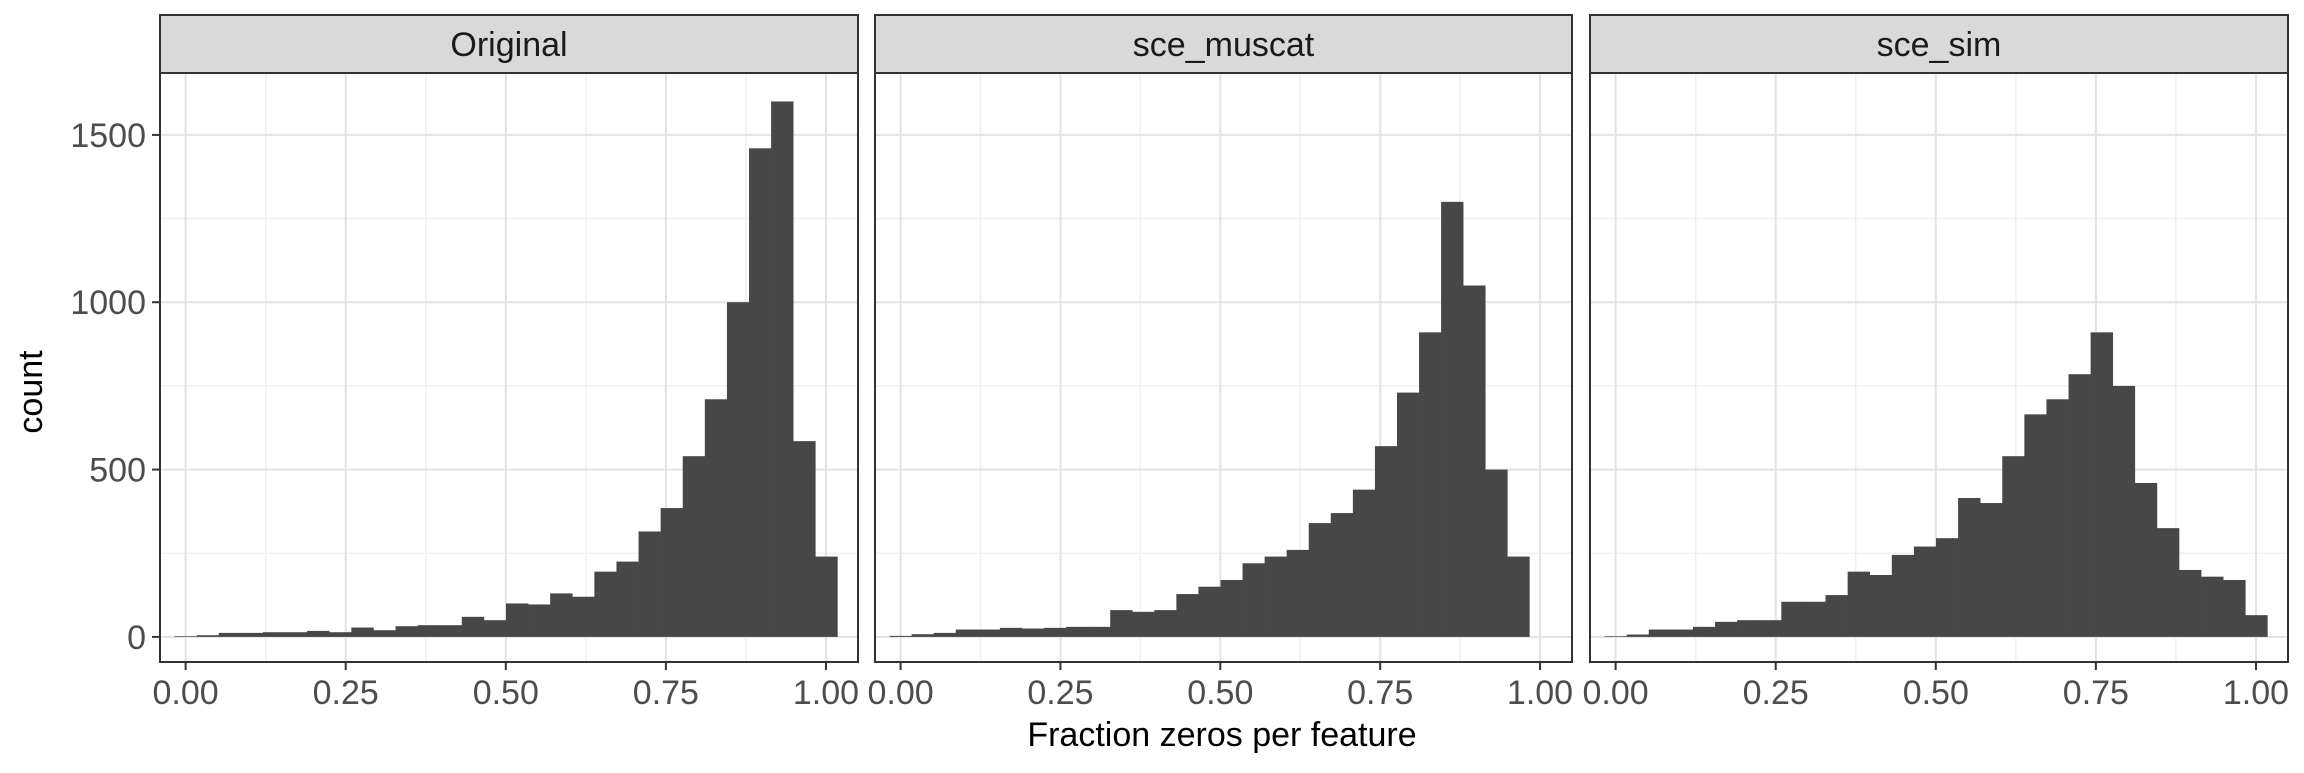 This screenshot has width=2304, height=773. I want to click on y-tick-label: 500, so click(117, 471).